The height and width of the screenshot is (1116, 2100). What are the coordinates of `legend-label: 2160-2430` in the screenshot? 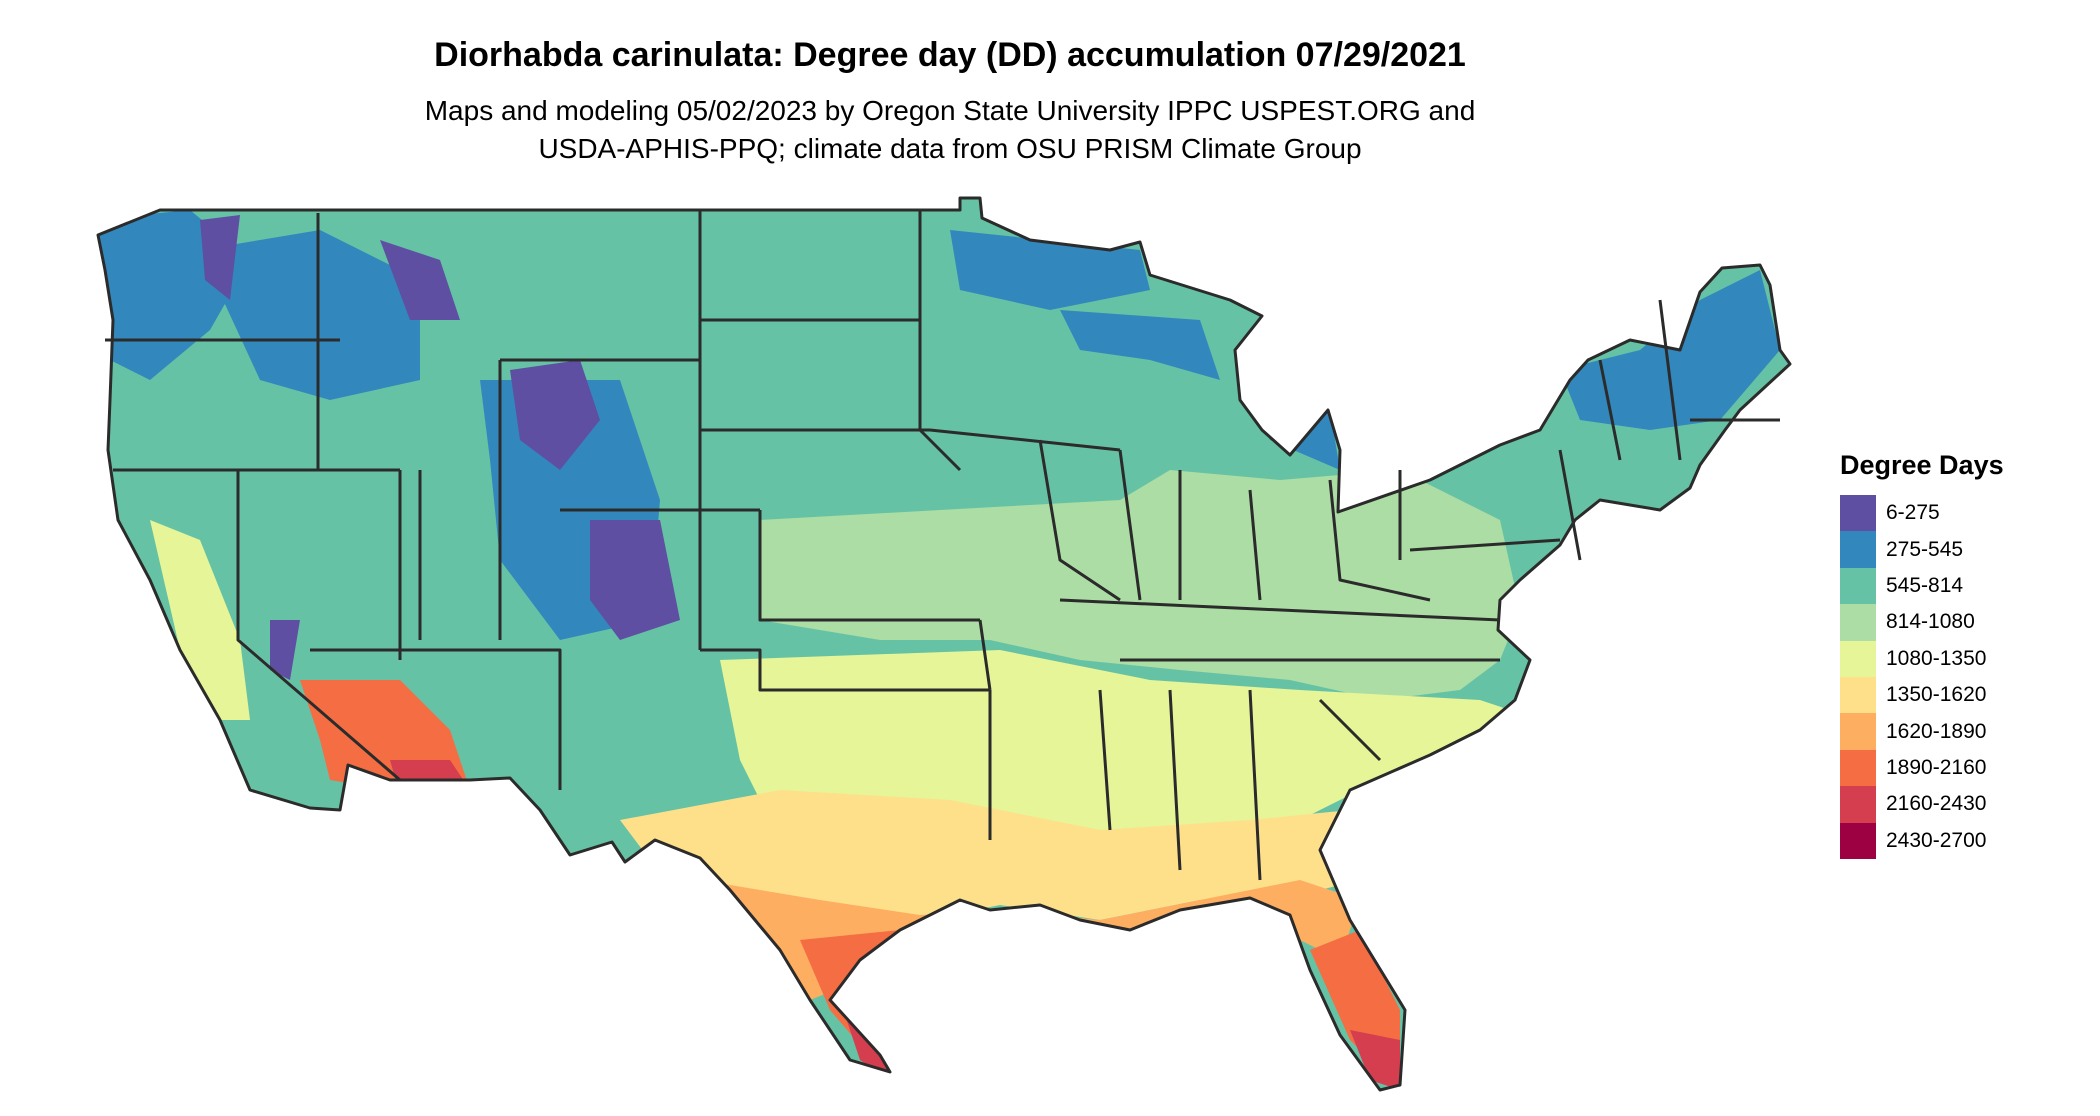 It's located at (1936, 804).